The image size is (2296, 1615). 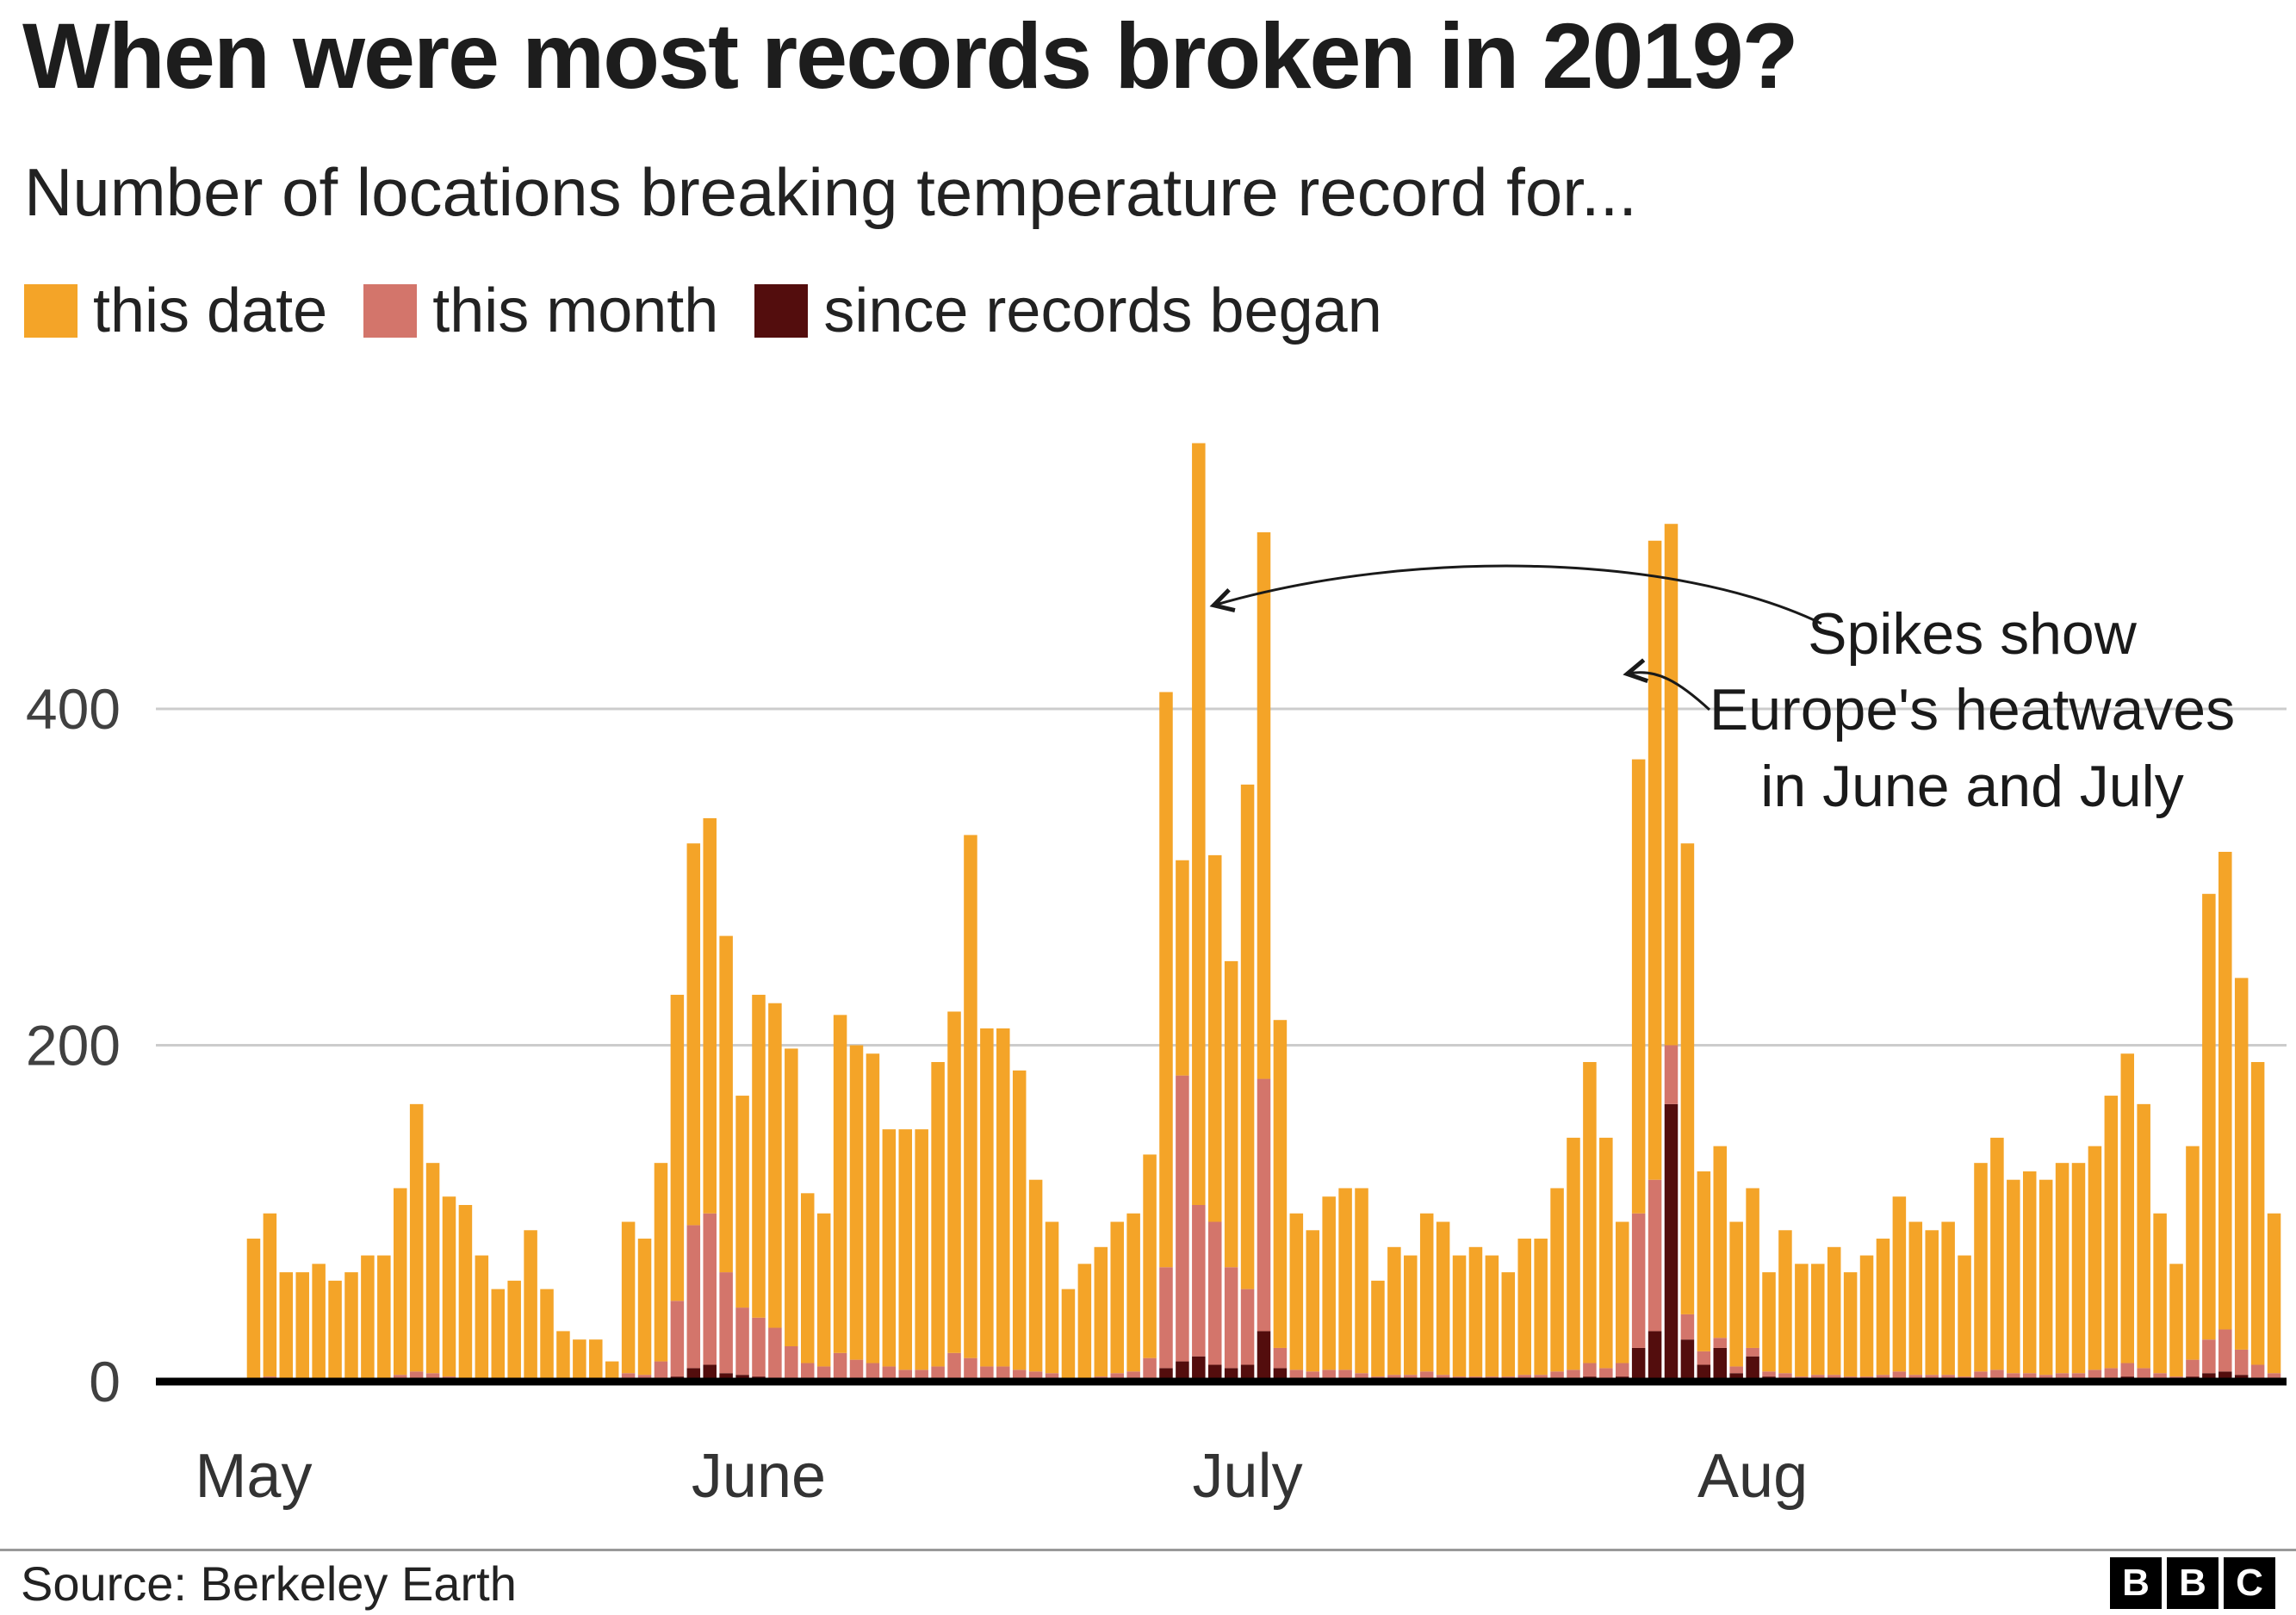 What do you see at coordinates (759, 1476) in the screenshot?
I see `x-month-label: June` at bounding box center [759, 1476].